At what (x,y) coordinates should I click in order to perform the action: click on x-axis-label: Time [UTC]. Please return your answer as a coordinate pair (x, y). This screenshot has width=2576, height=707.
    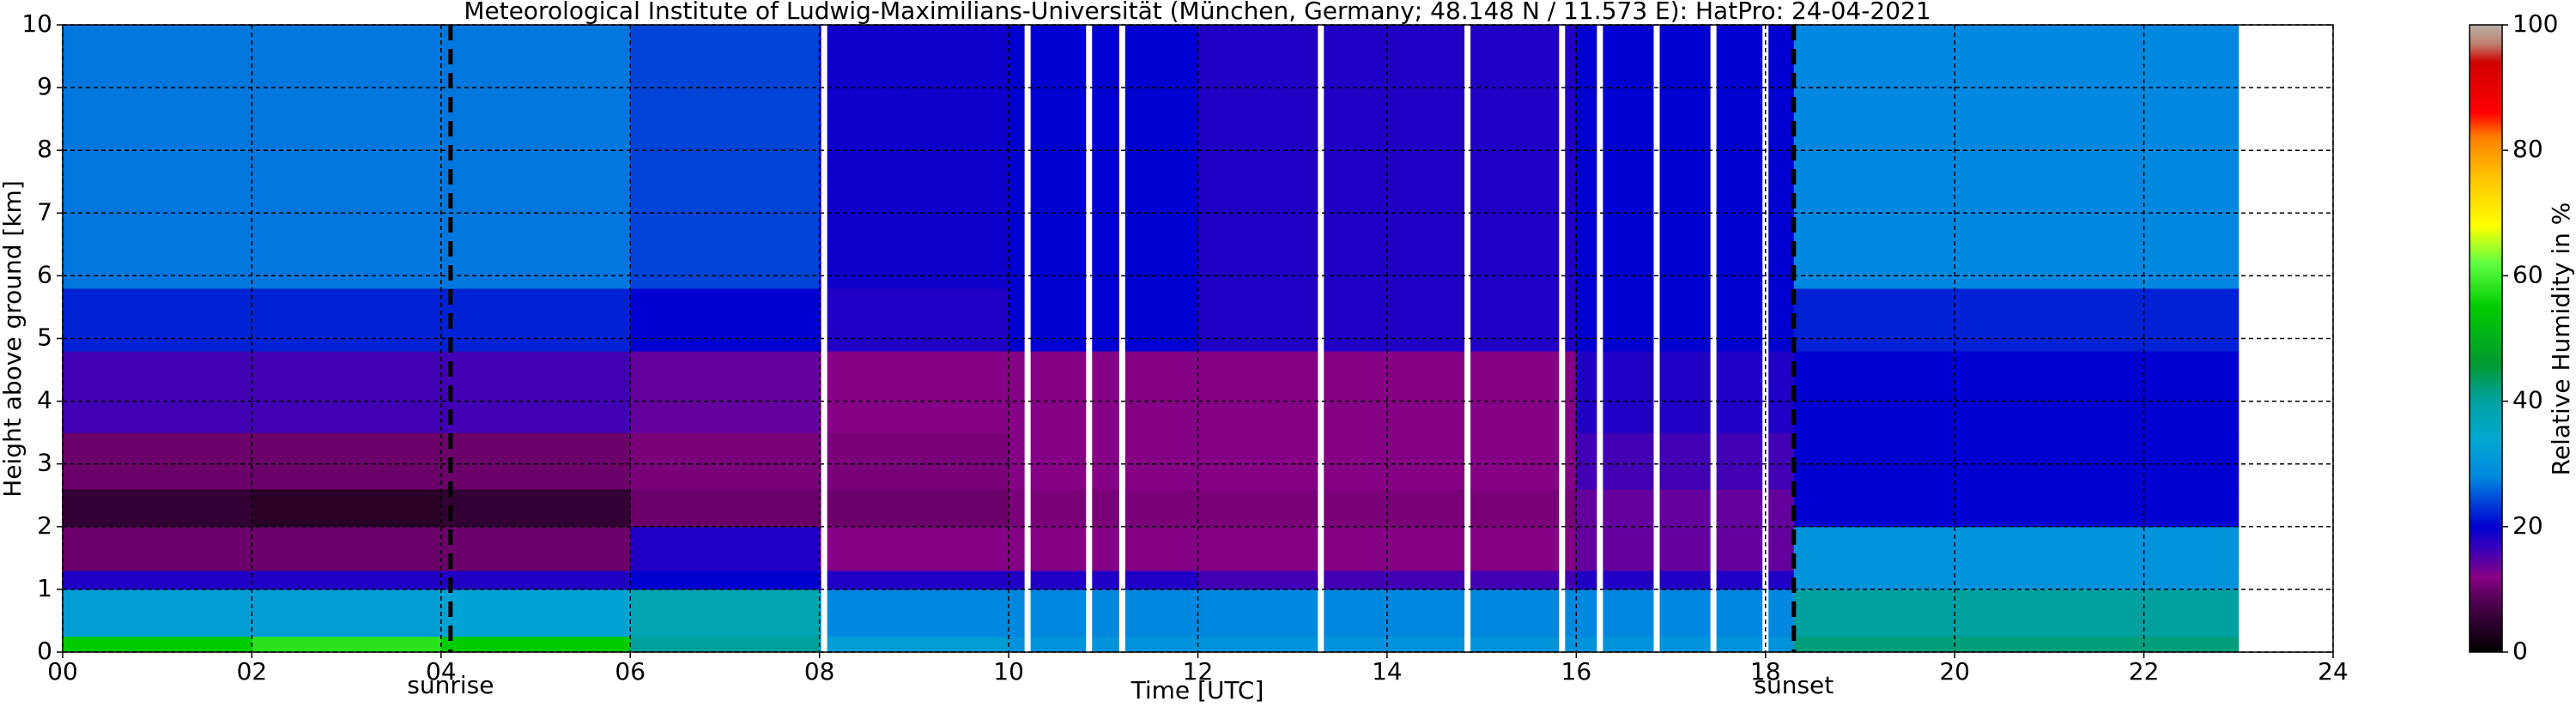
    Looking at the image, I should click on (1197, 690).